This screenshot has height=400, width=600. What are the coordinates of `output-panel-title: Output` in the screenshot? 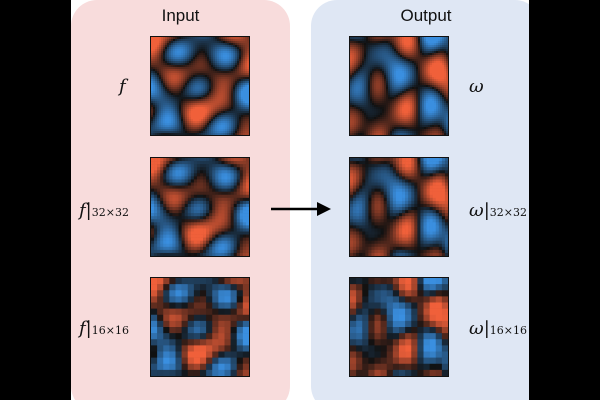 It's located at (426, 15).